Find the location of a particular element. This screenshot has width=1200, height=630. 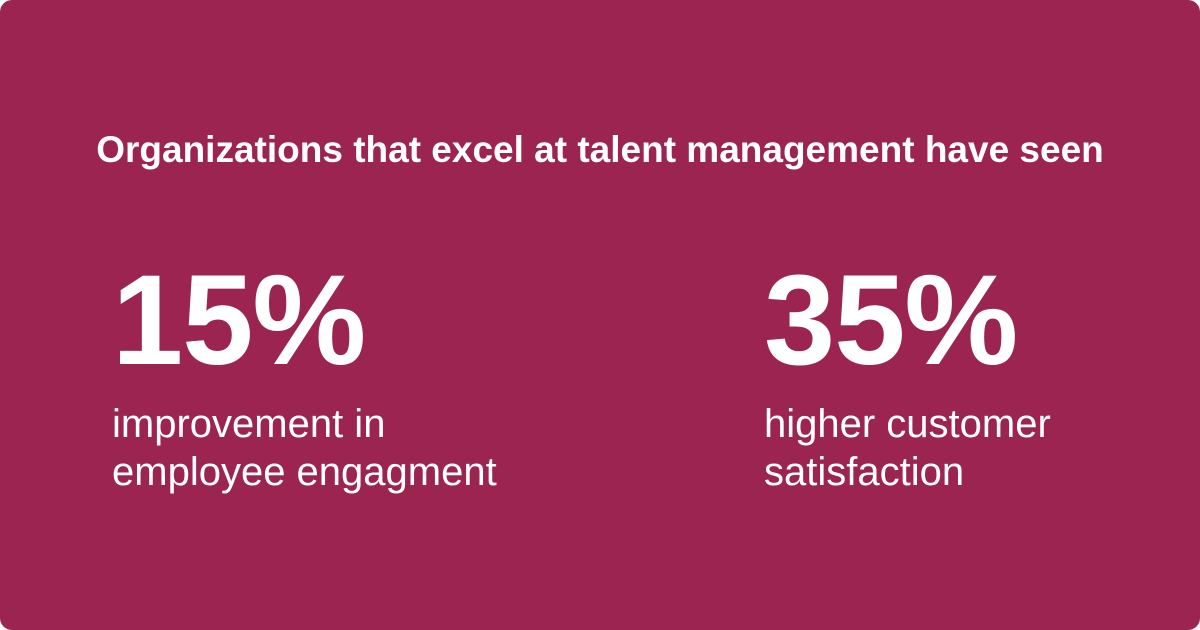

stat-value: 35% is located at coordinates (891, 320).